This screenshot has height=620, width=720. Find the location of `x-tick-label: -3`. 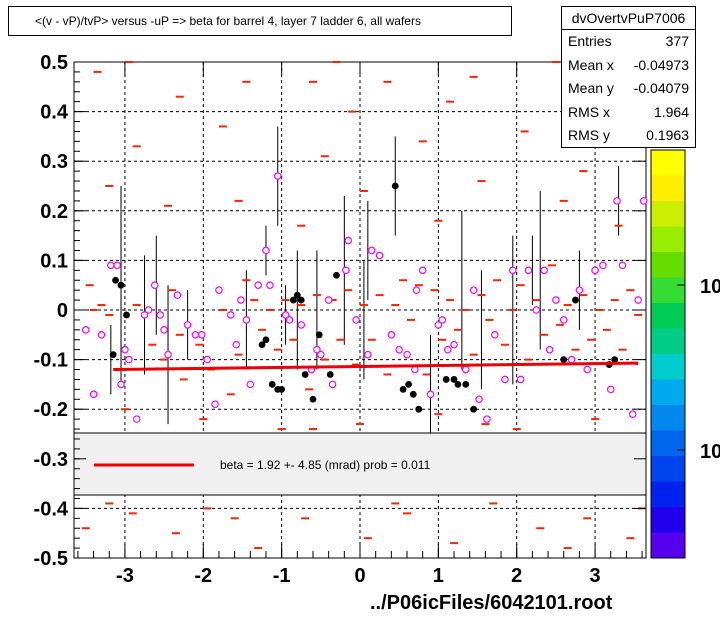

x-tick-label: -3 is located at coordinates (125, 576).